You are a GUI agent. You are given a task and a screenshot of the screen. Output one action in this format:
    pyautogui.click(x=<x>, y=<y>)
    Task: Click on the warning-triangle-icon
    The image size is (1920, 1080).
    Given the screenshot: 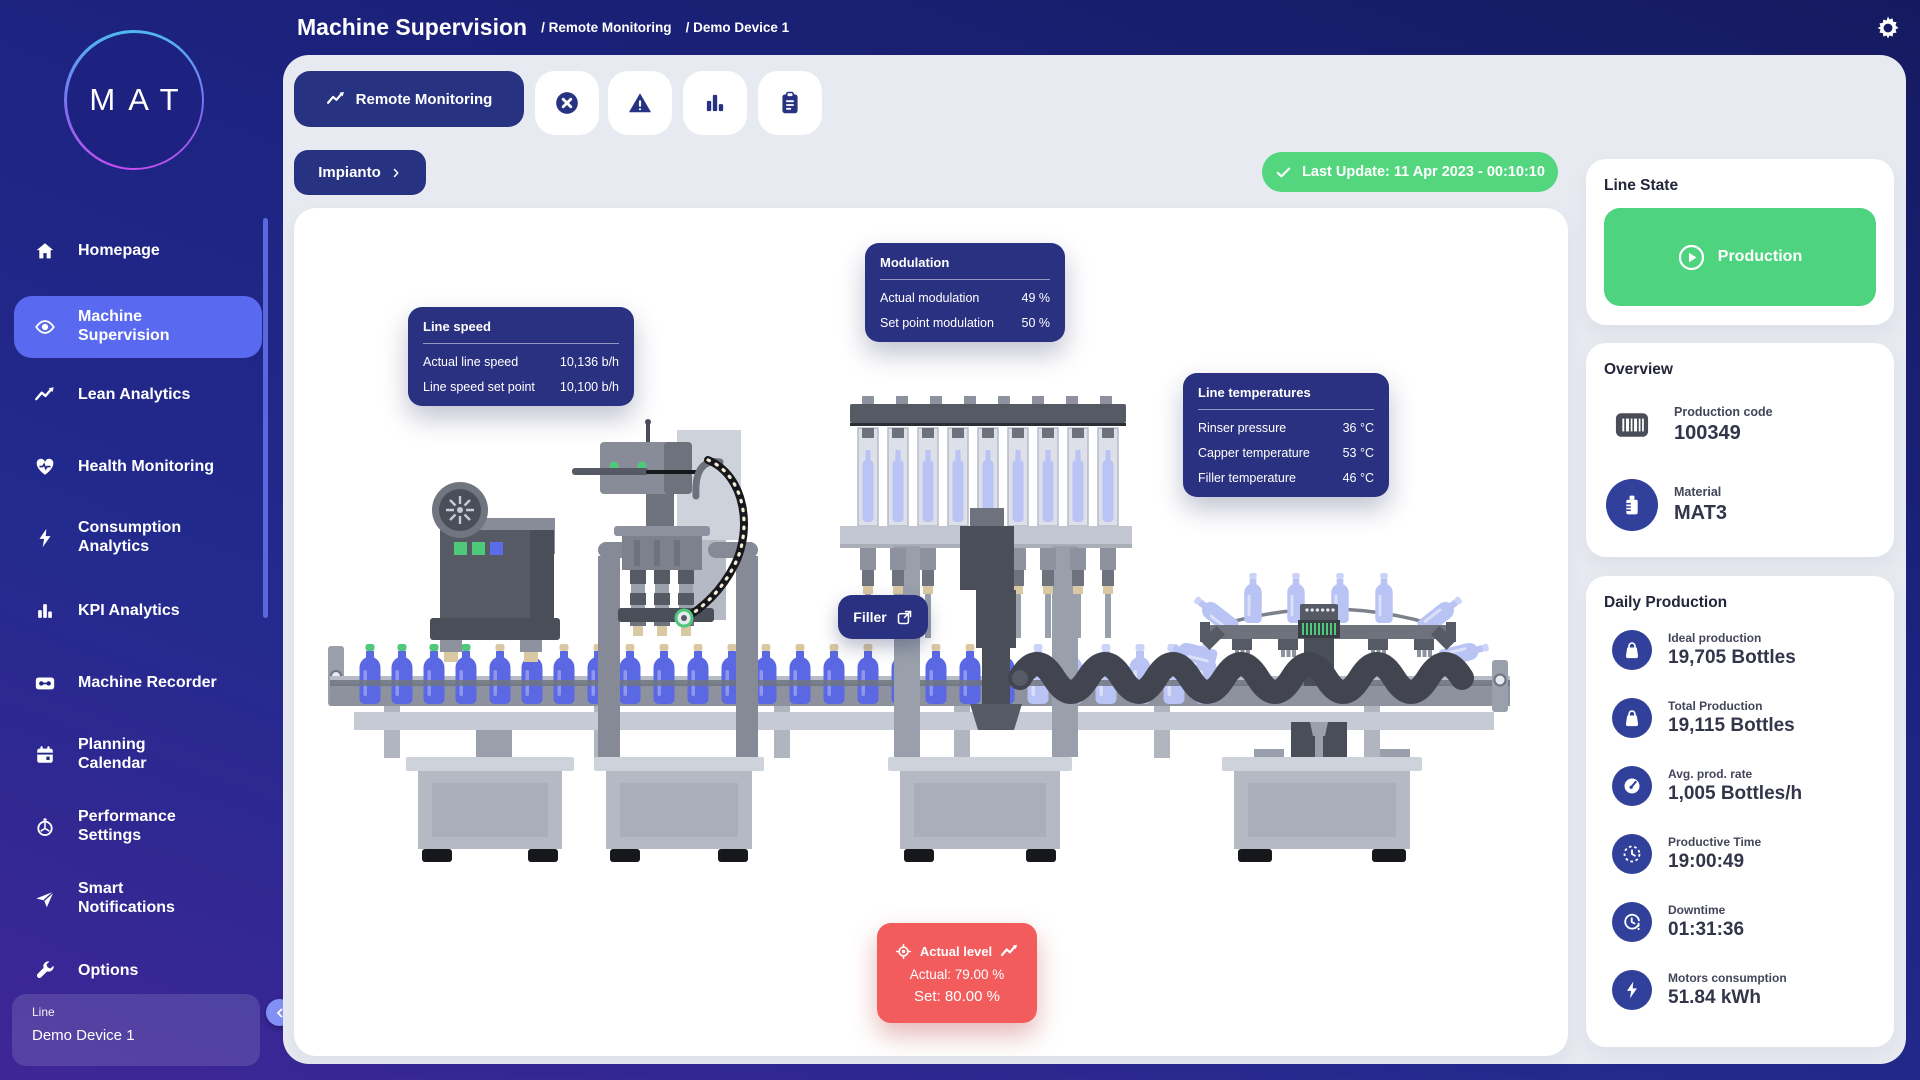 What is the action you would take?
    pyautogui.click(x=640, y=103)
    